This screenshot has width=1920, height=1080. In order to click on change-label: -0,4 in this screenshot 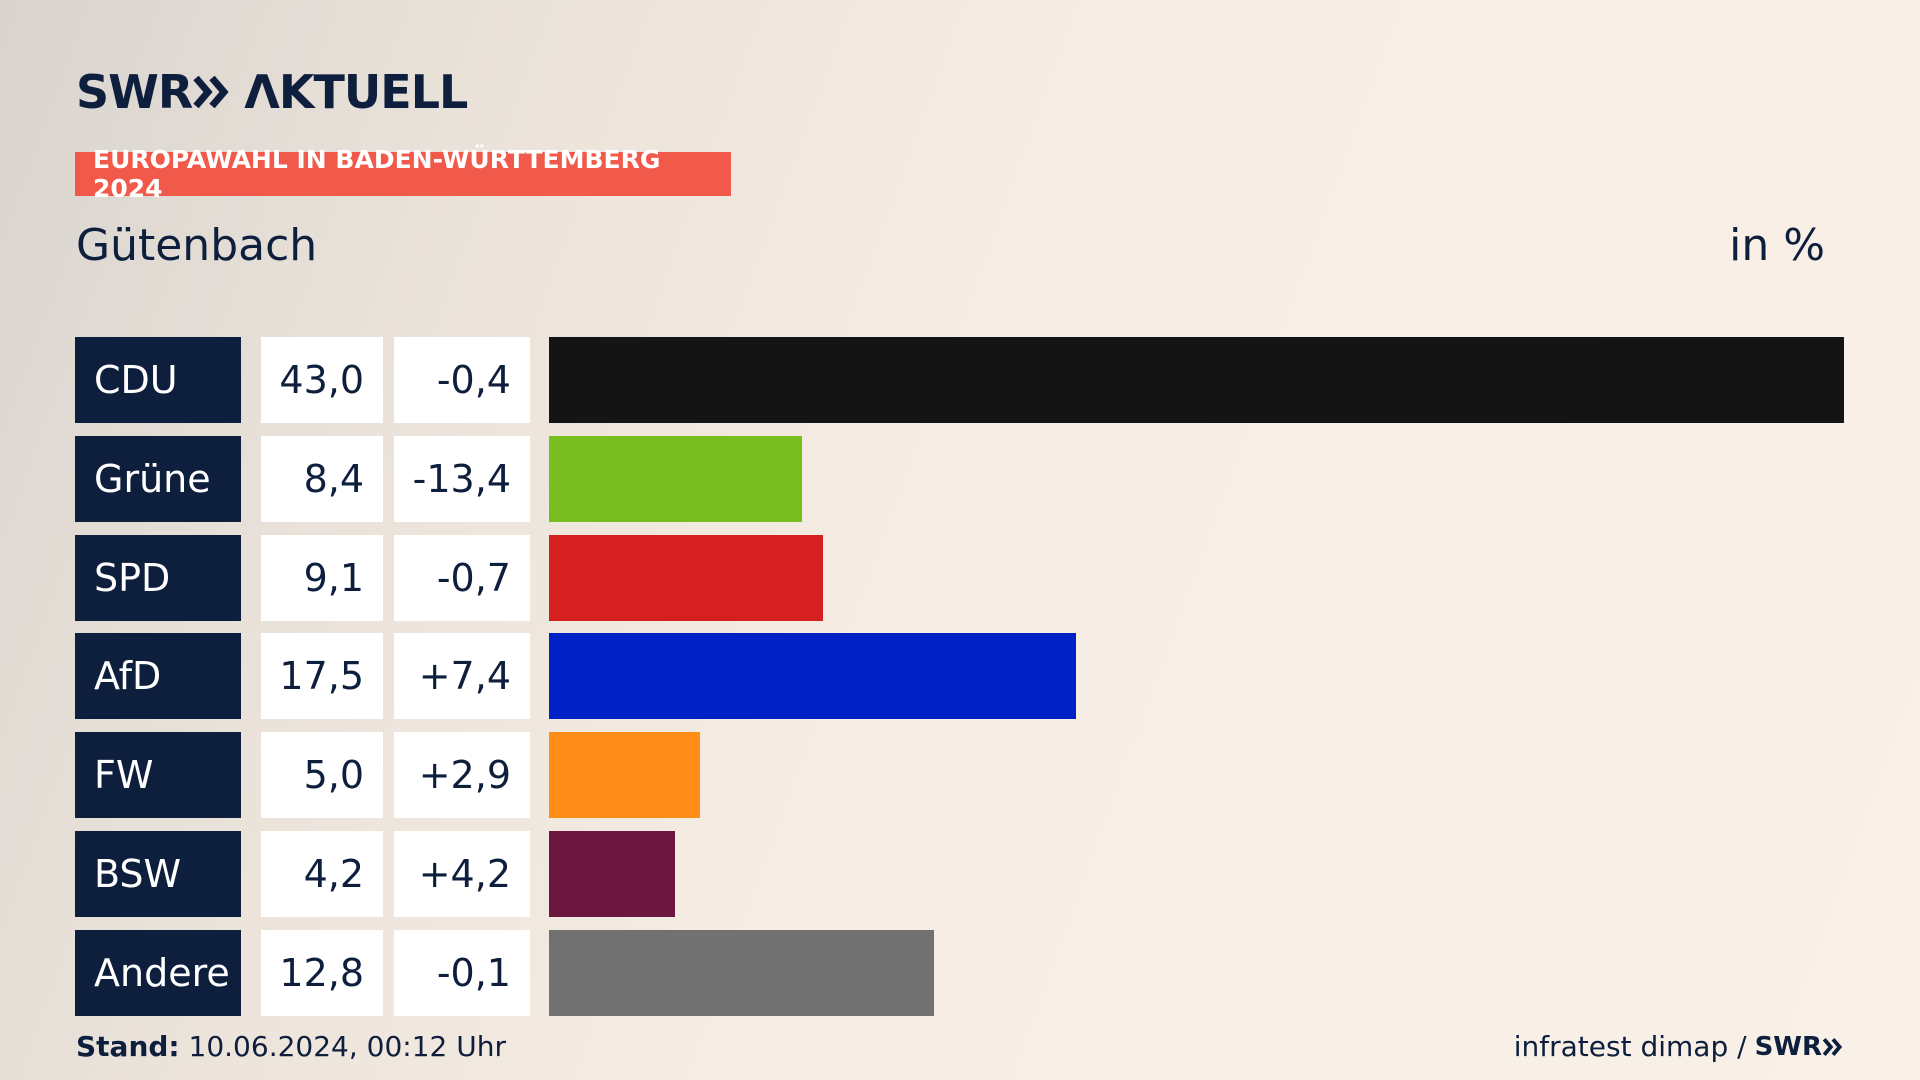, I will do `click(462, 380)`.